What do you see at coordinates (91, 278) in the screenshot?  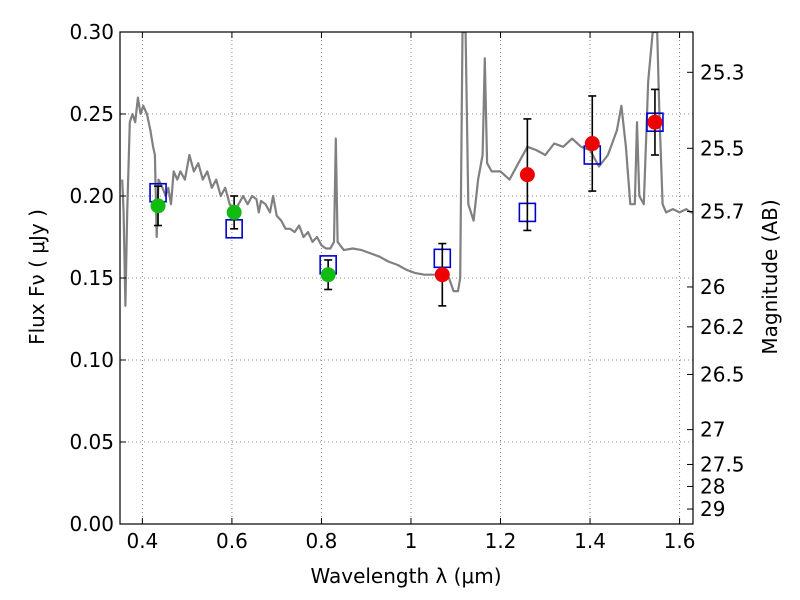 I see `y-tick-label: 0.15` at bounding box center [91, 278].